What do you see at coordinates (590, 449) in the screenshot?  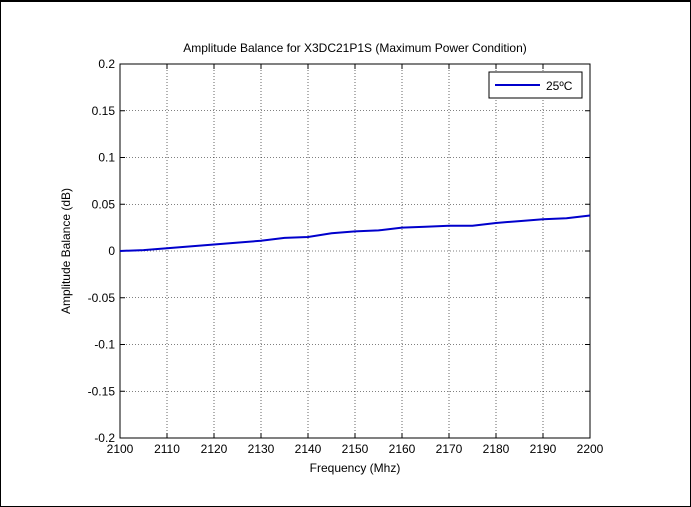 I see `x-tick-label: 2200` at bounding box center [590, 449].